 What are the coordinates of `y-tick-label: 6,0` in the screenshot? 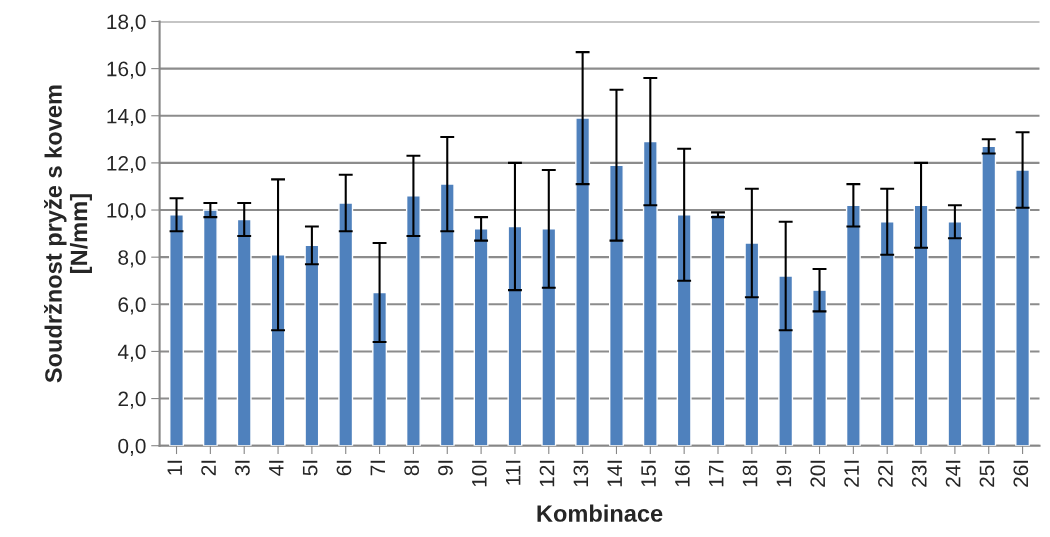 It's located at (132, 306).